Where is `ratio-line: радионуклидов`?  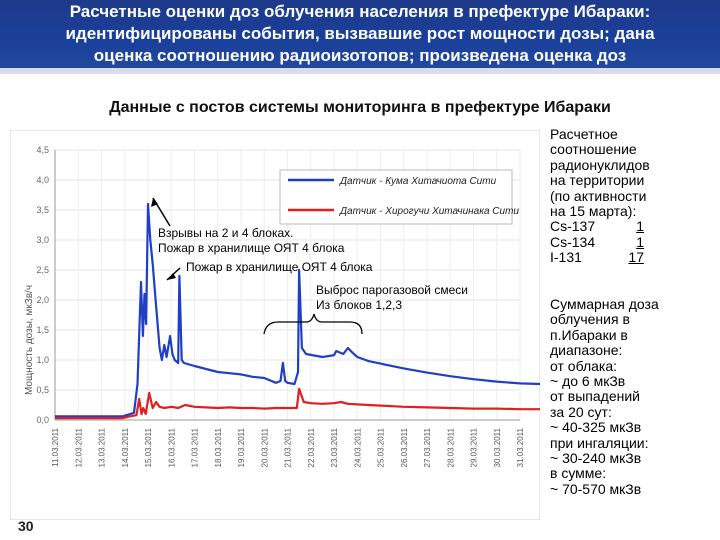 ratio-line: радионуклидов is located at coordinates (600, 164).